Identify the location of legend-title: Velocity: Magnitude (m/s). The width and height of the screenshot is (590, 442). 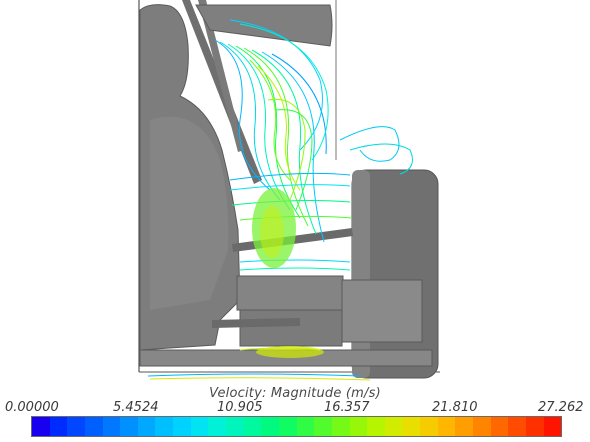
(295, 393).